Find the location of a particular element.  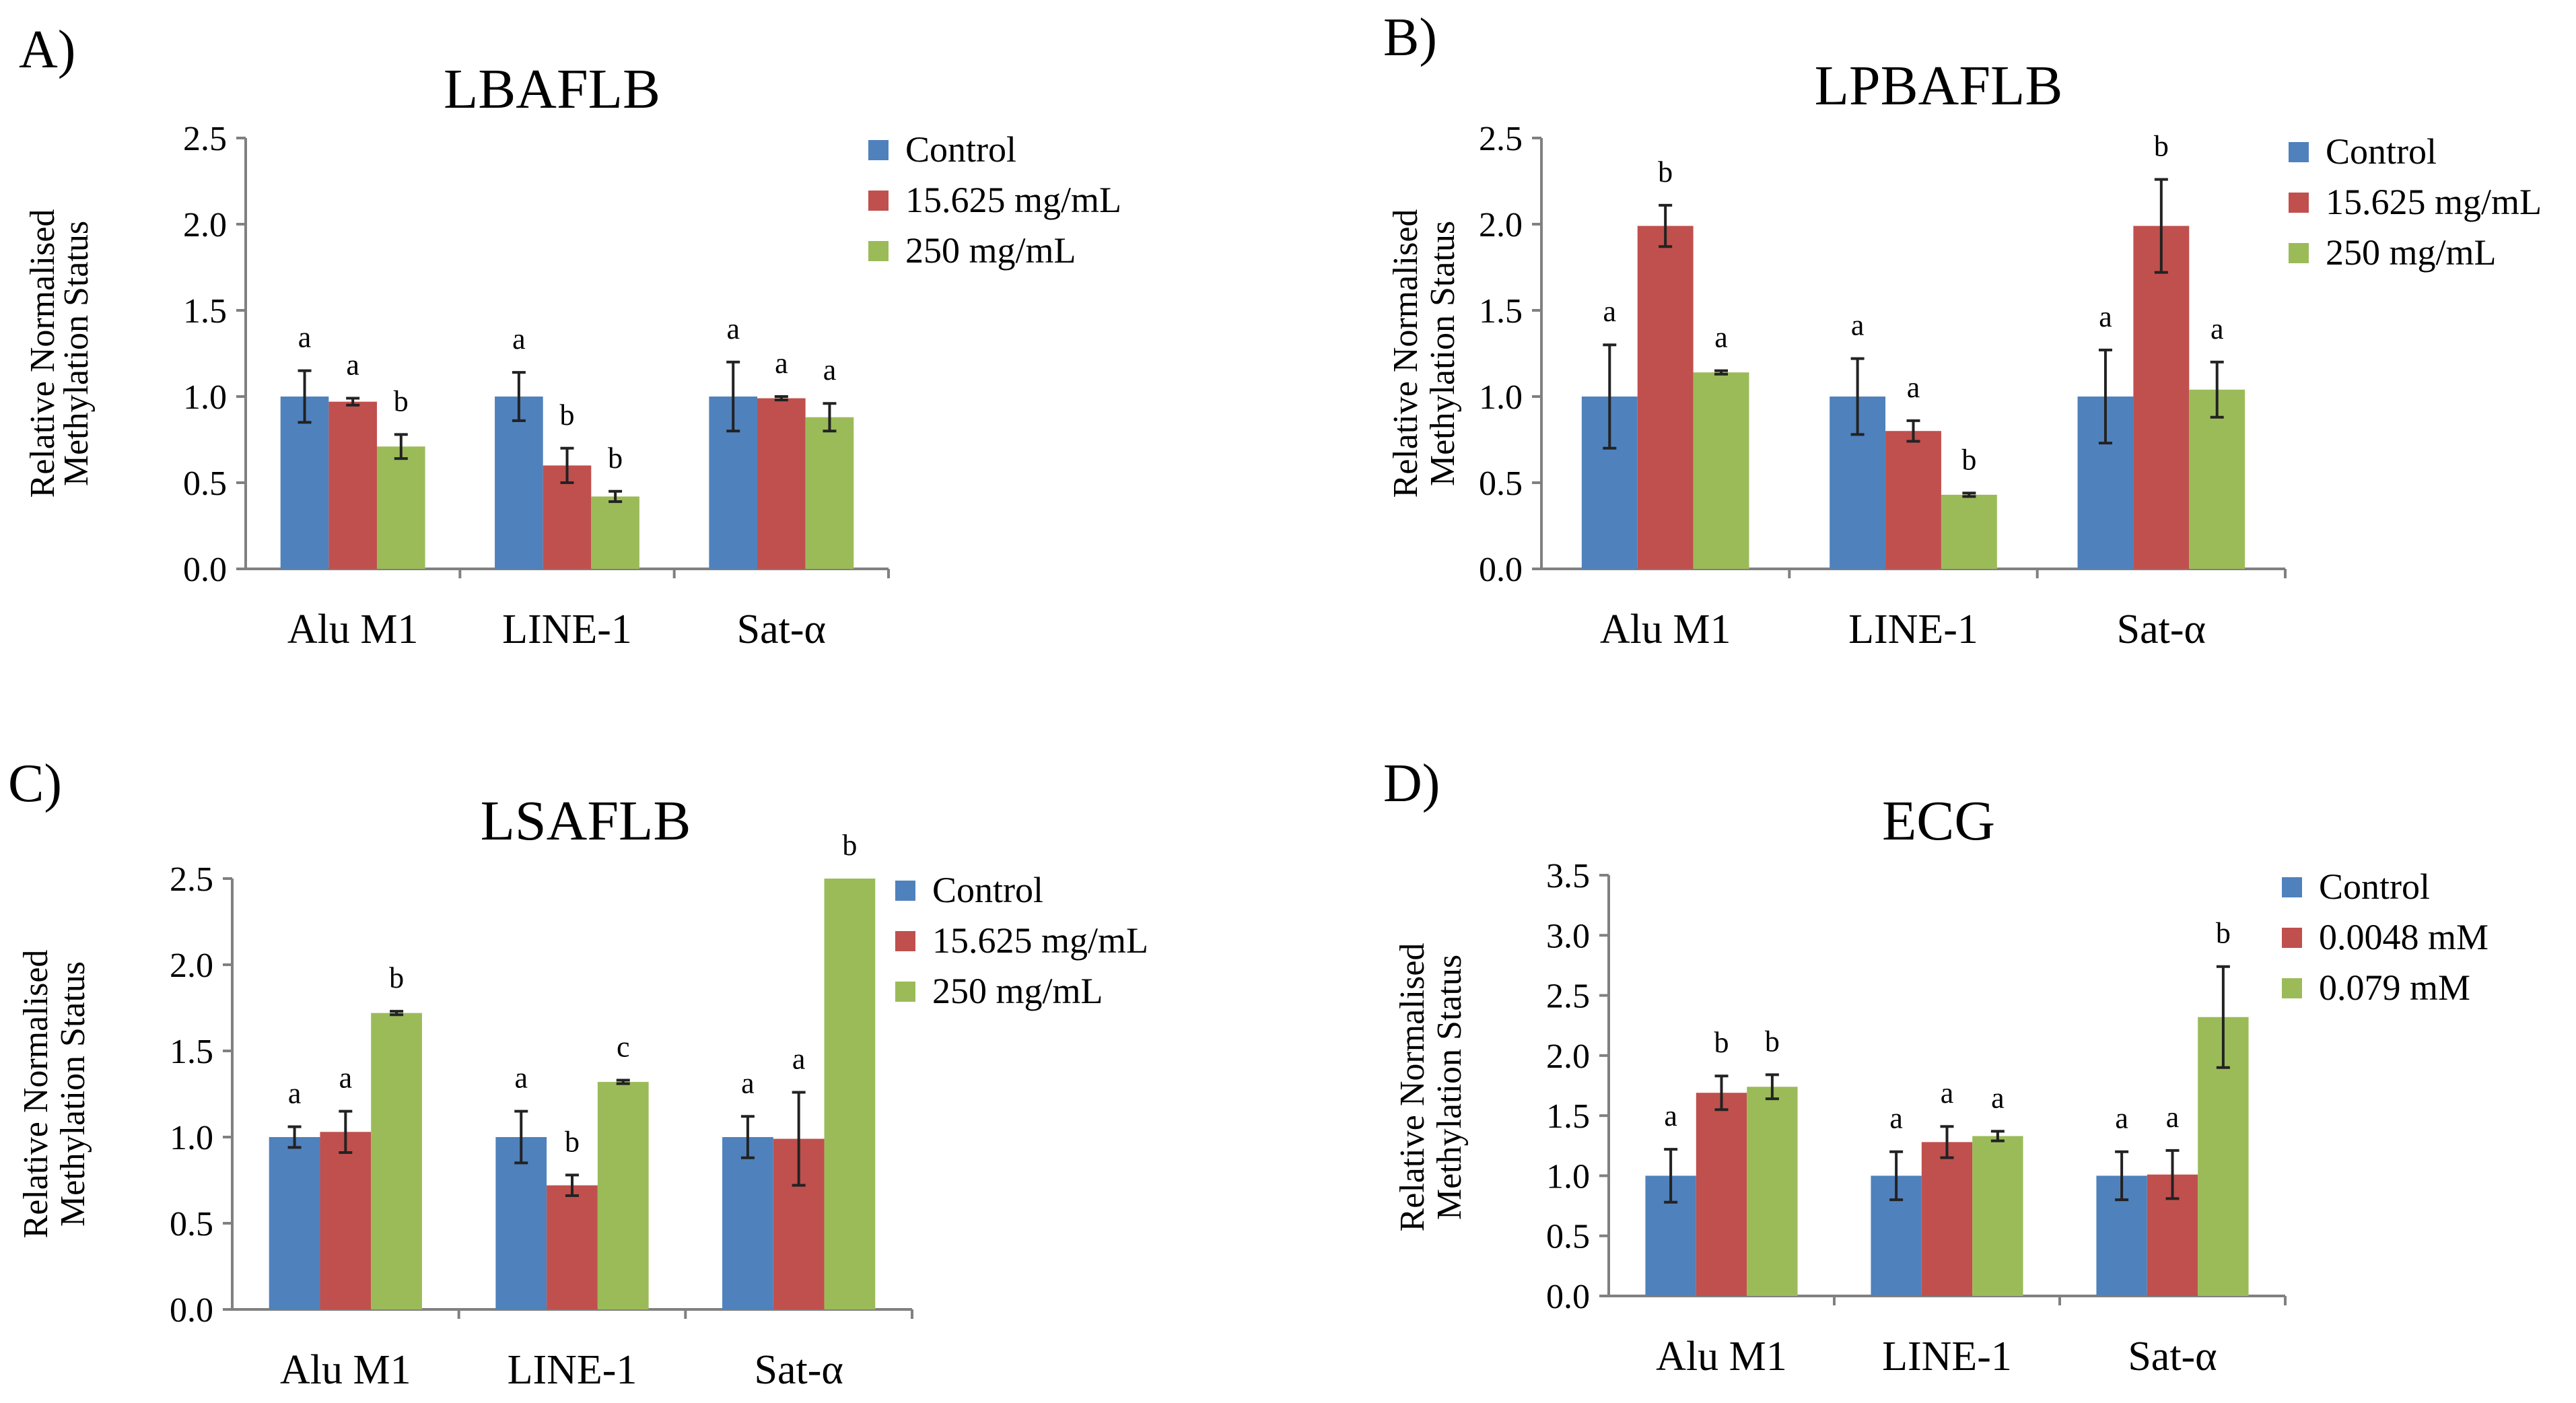

panel-letter: B) is located at coordinates (1410, 37).